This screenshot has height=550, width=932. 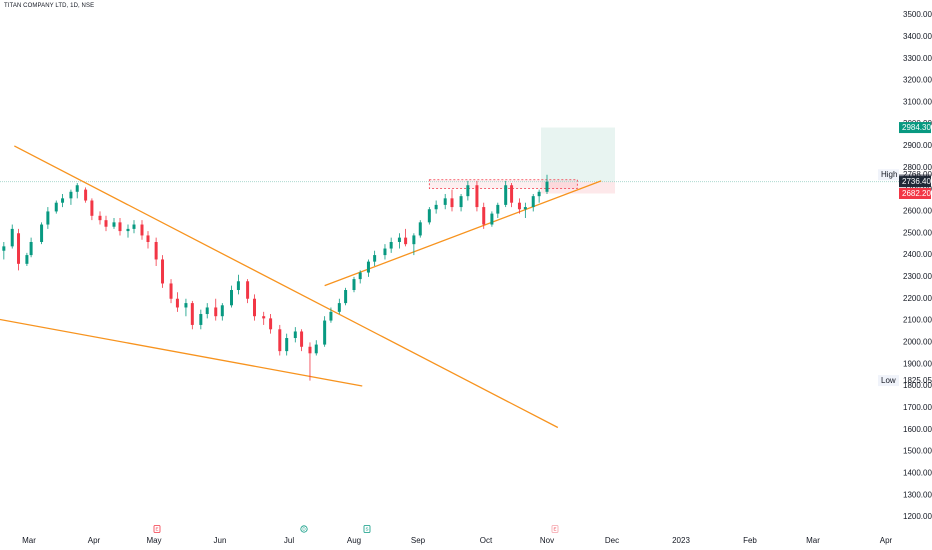 I want to click on target-price-badge, so click(x=915, y=128).